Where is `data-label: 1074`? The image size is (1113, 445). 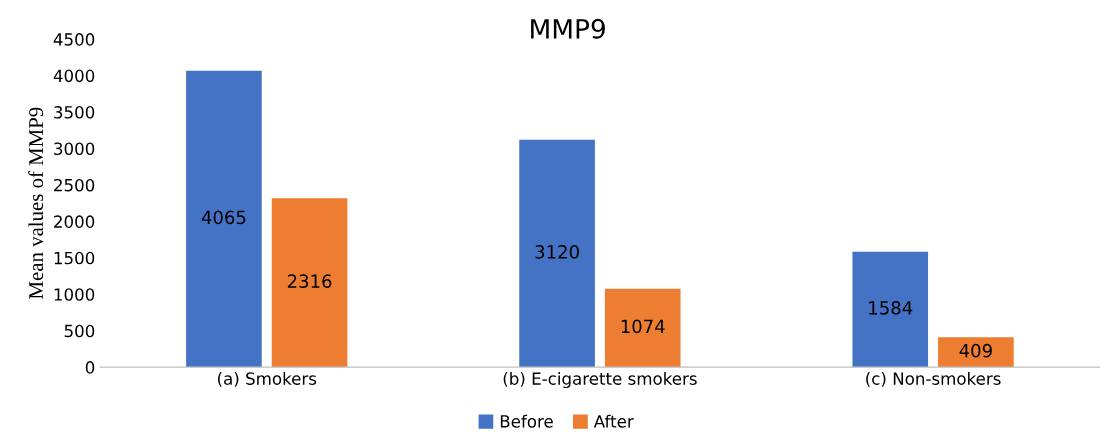 data-label: 1074 is located at coordinates (643, 326).